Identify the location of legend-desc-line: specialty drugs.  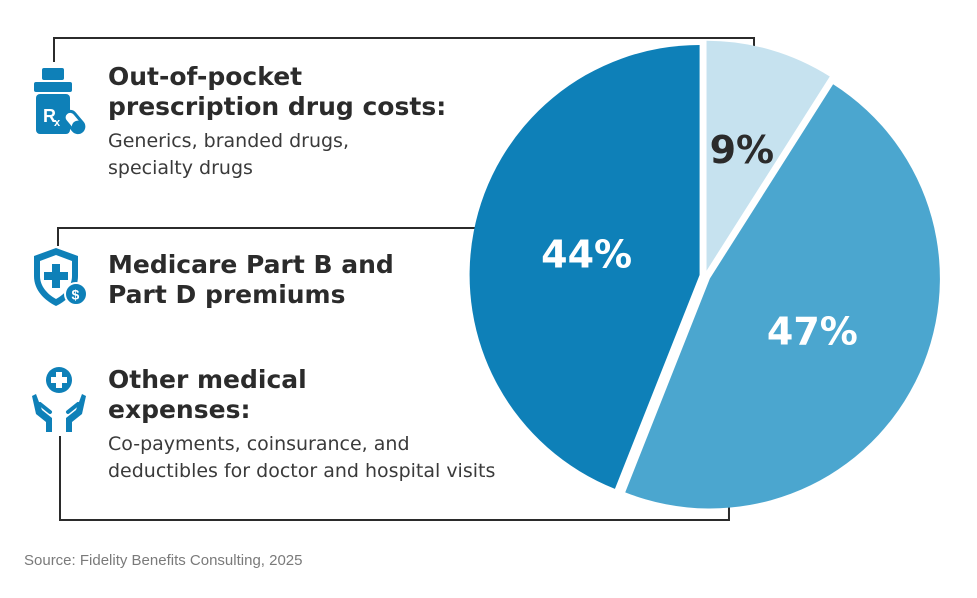
(180, 168).